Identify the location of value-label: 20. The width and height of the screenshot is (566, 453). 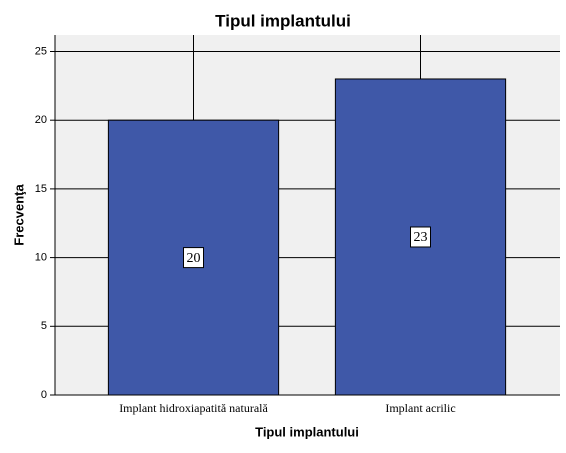
(194, 258).